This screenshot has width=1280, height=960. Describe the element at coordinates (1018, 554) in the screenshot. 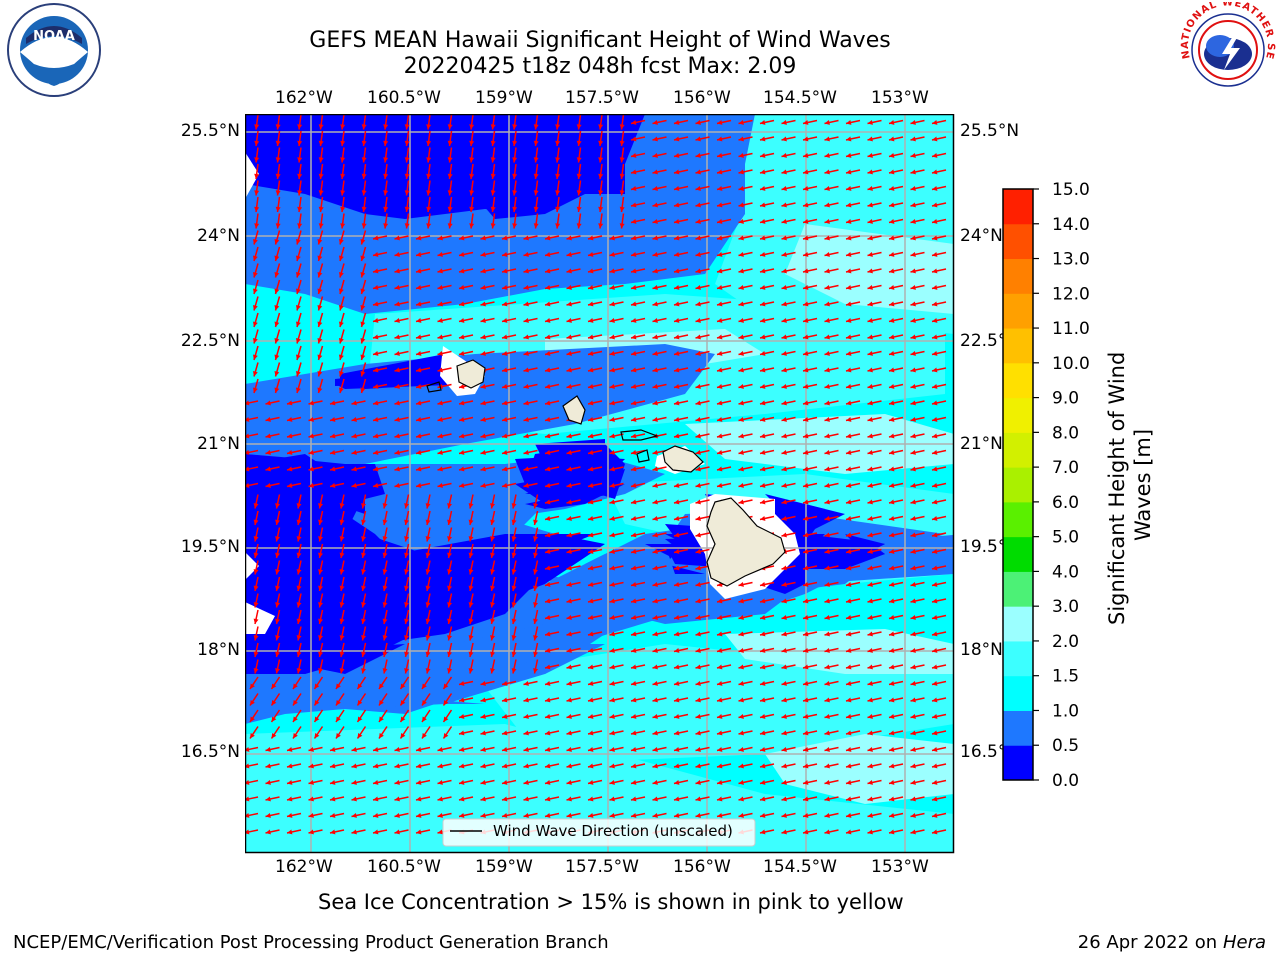

I see `colorbar-swatch` at that location.